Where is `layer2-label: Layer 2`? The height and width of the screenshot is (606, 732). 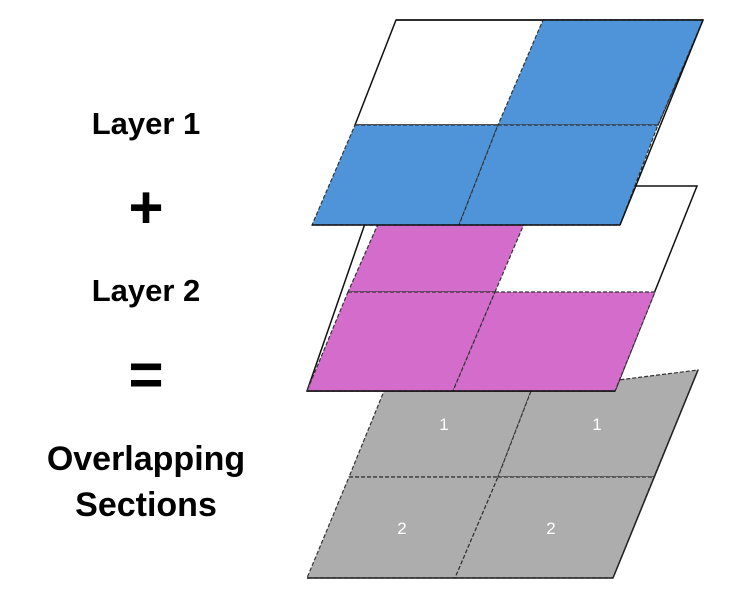
layer2-label: Layer 2 is located at coordinates (146, 290).